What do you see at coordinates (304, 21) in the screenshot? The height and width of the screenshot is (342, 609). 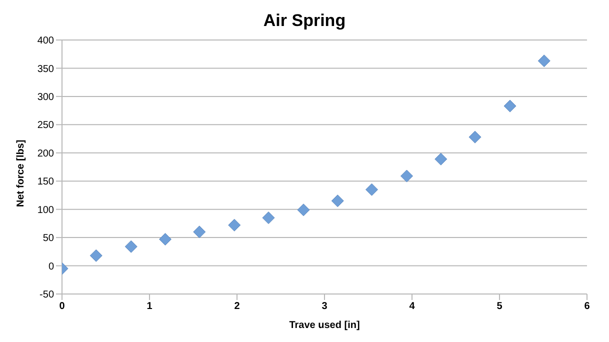 I see `chart-title: Air Spring` at bounding box center [304, 21].